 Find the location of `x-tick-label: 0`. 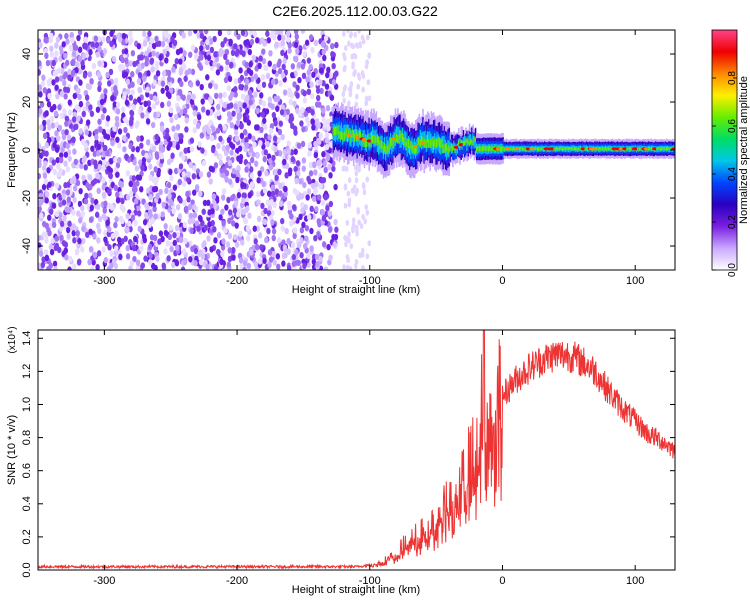

x-tick-label: 0 is located at coordinates (502, 281).